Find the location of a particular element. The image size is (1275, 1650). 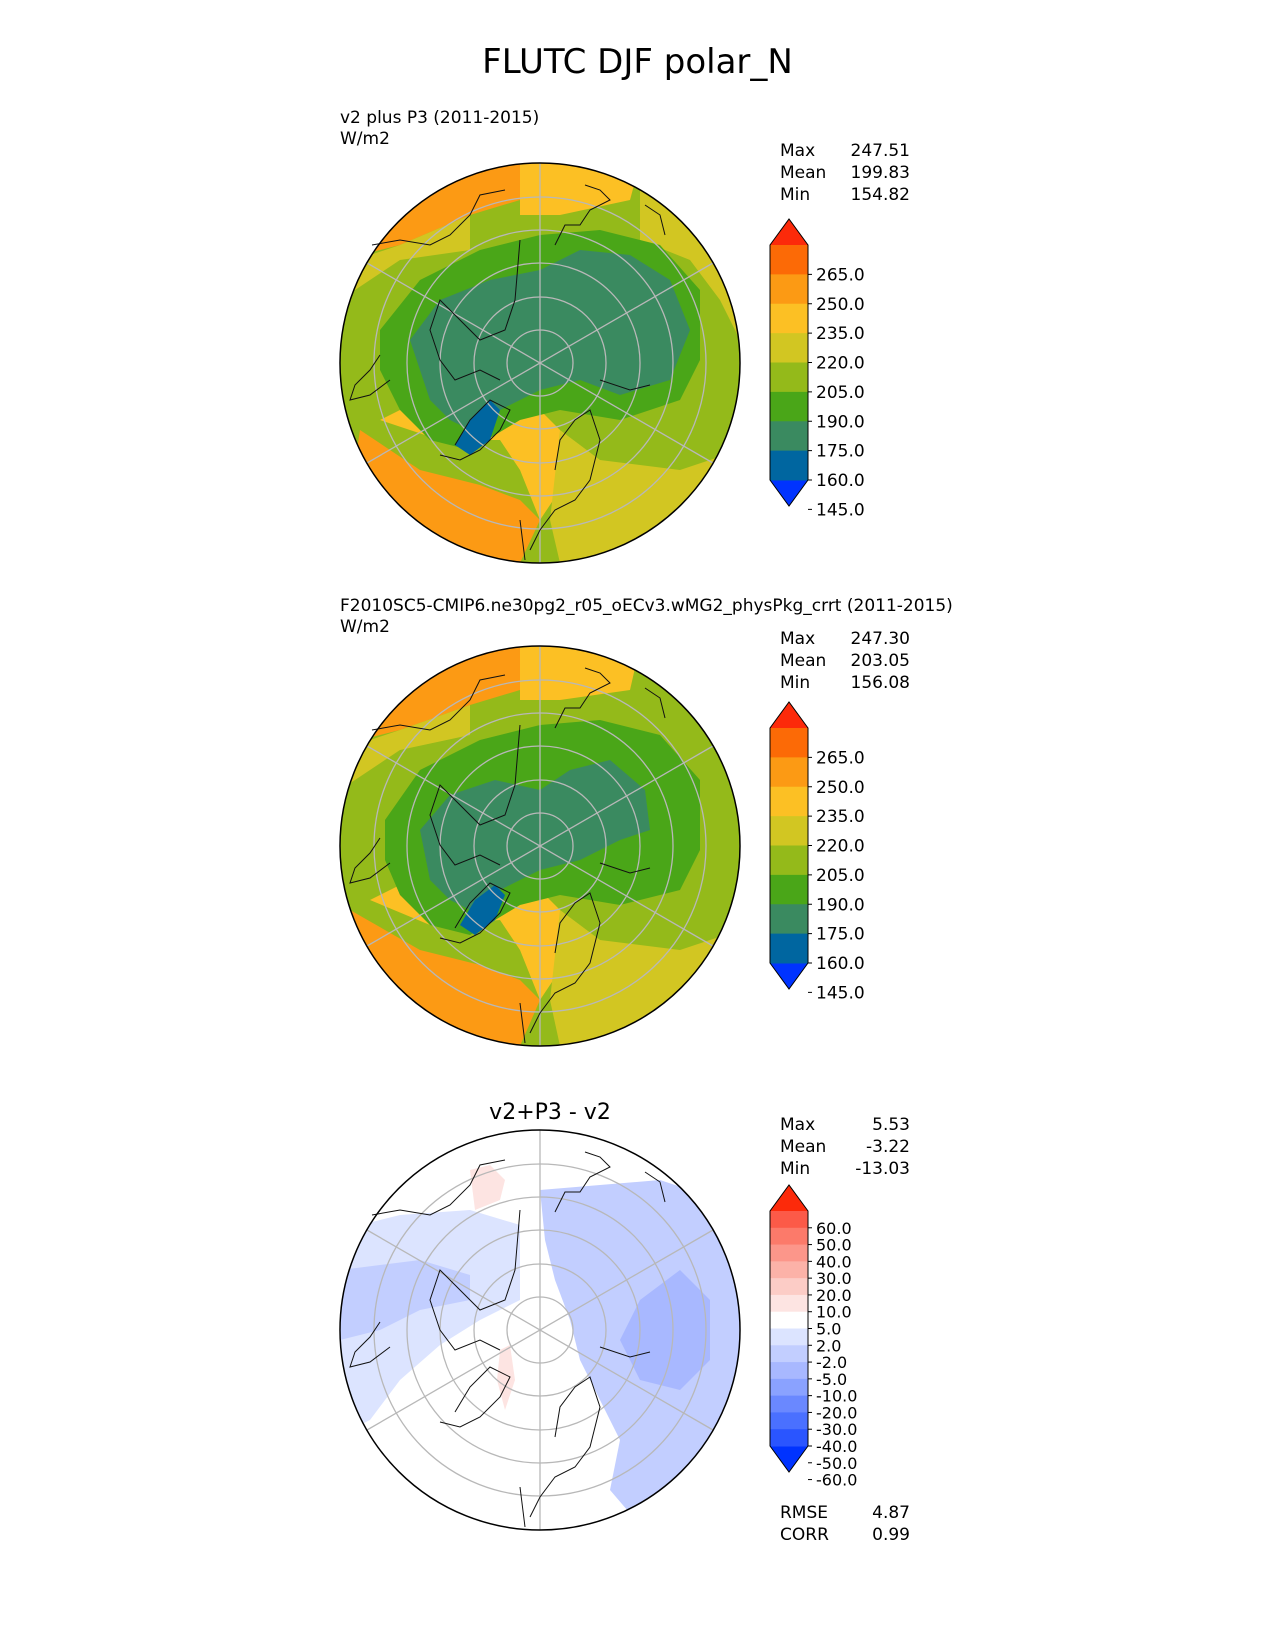

field-neg-east-strong is located at coordinates (665, 1330).